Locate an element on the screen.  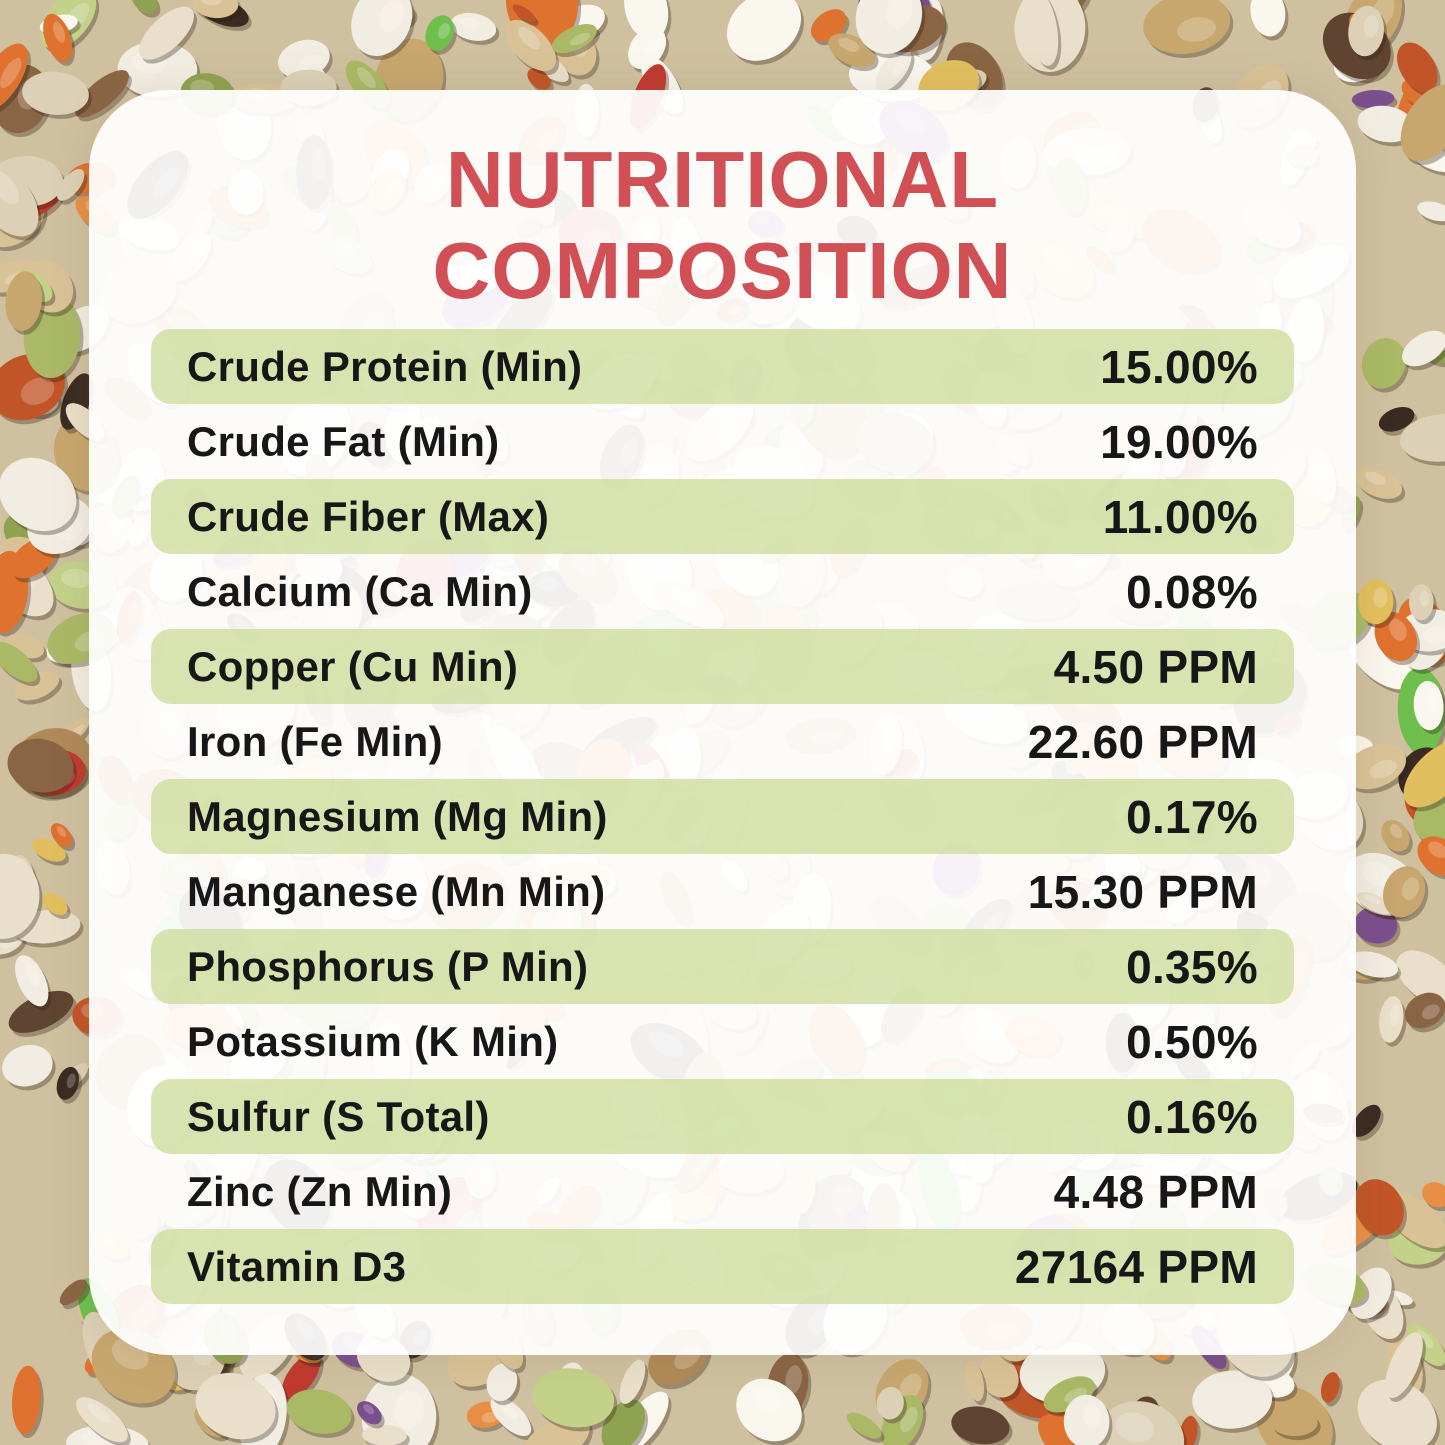
nutrient-label: Crude Fat (Min) is located at coordinates (343, 441).